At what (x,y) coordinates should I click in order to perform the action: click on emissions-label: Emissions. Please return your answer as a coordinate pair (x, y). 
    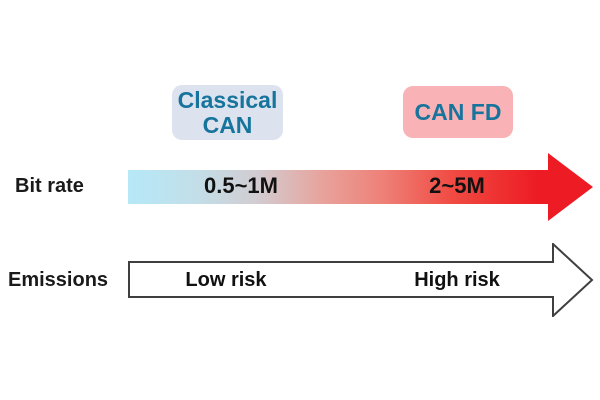
    Looking at the image, I should click on (58, 280).